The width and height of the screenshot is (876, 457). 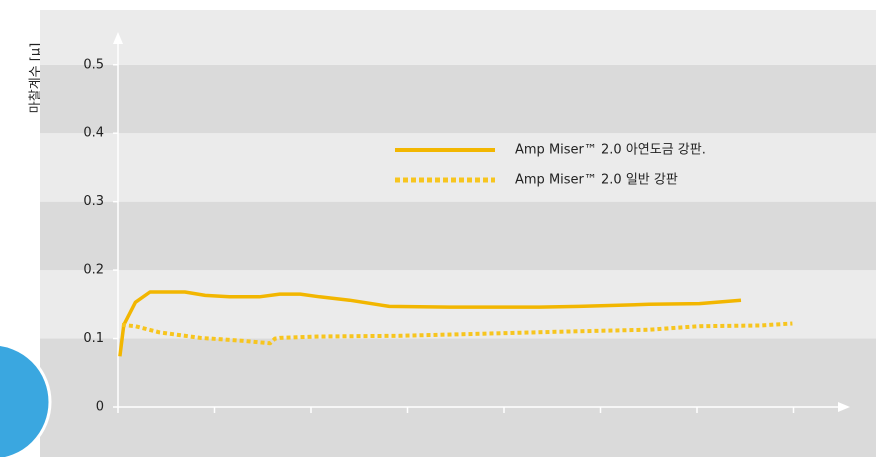 I want to click on legend-label: Amp Miser™ 2.0 일반 강판, so click(x=596, y=180).